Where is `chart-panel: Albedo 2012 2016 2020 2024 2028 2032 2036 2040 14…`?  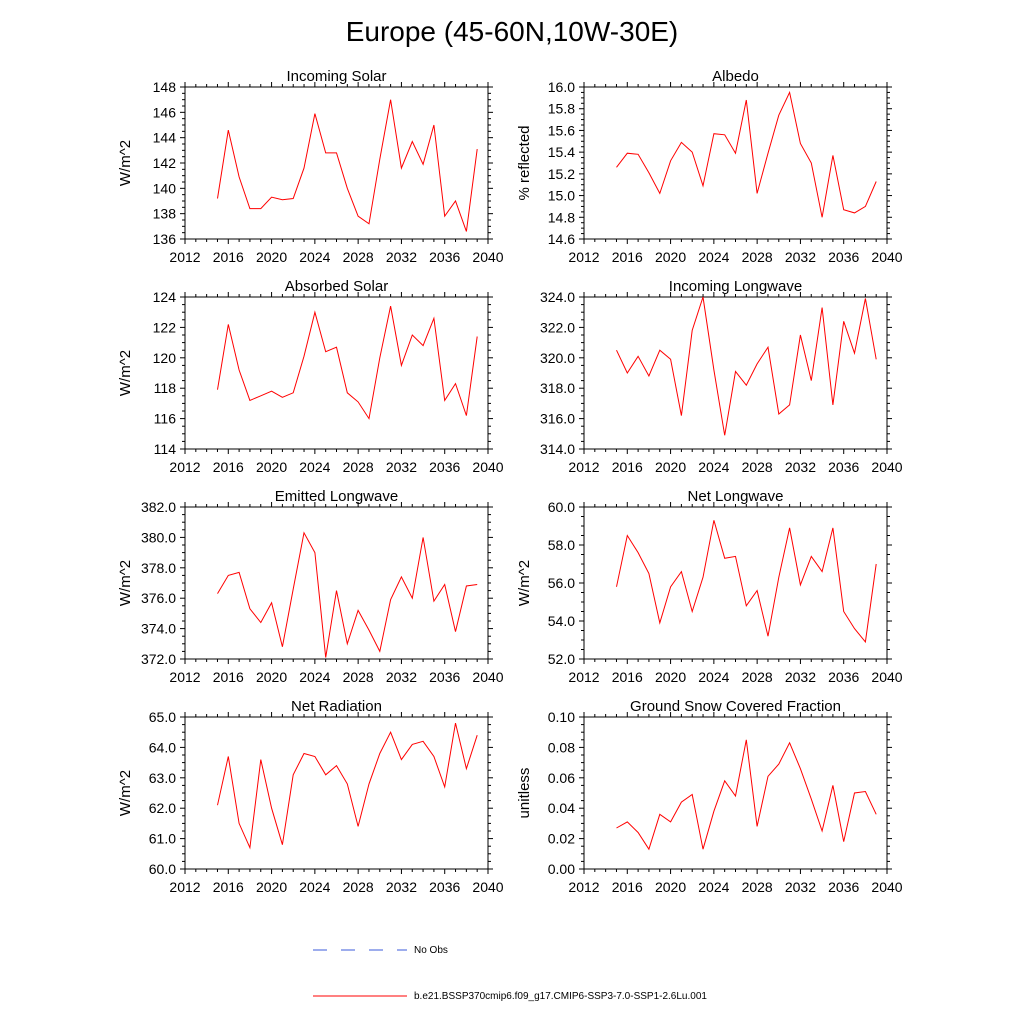
chart-panel: Albedo 2012 2016 2020 2024 2028 2032 2036 2040 14… is located at coordinates (709, 166).